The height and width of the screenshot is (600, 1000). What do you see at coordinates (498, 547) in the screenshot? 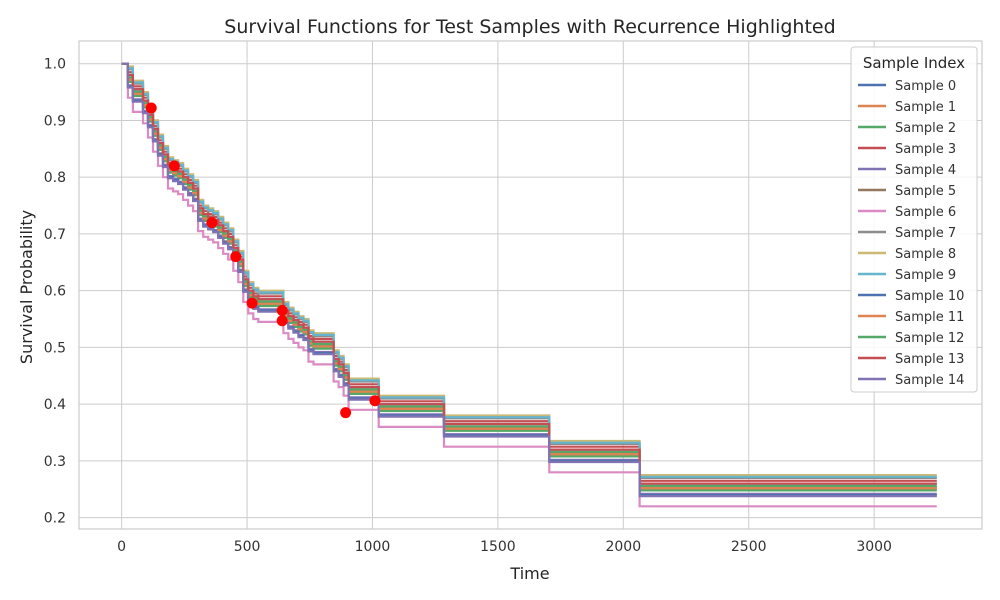
I see `x-tick-label: 1500` at bounding box center [498, 547].